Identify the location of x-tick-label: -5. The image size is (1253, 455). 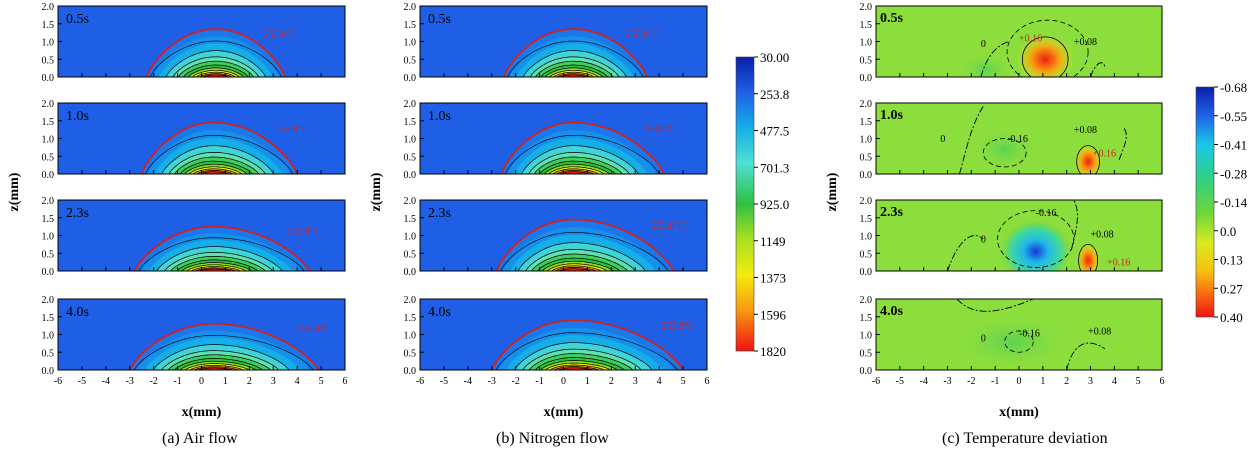
(444, 381).